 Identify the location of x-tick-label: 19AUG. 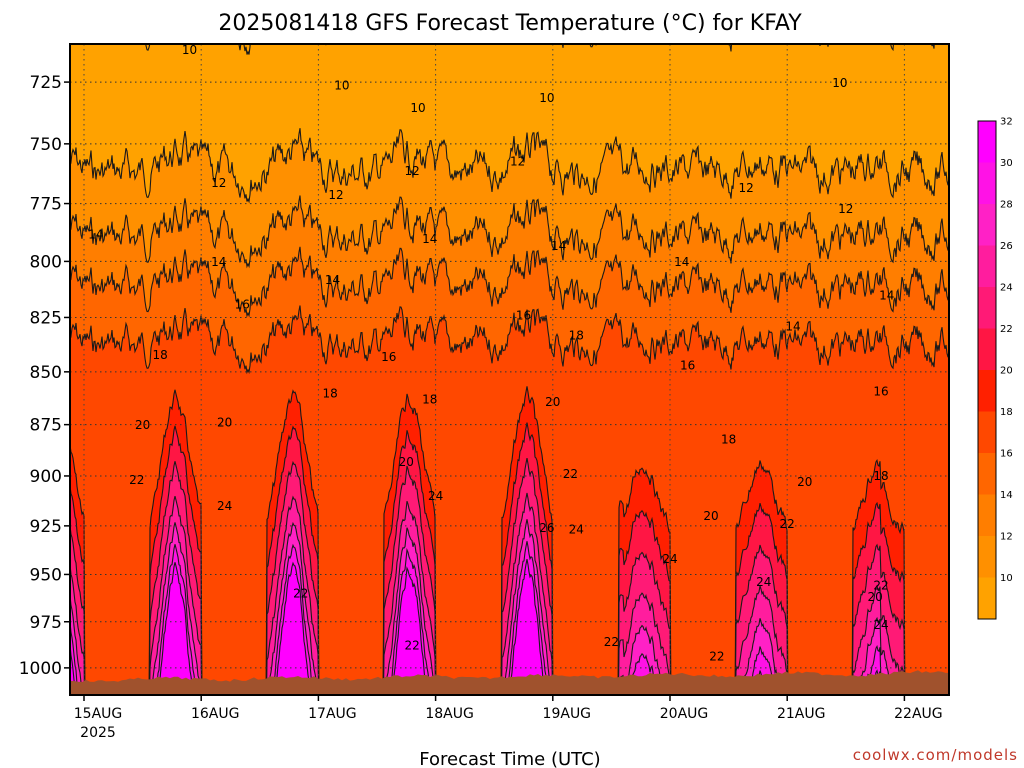
(567, 714).